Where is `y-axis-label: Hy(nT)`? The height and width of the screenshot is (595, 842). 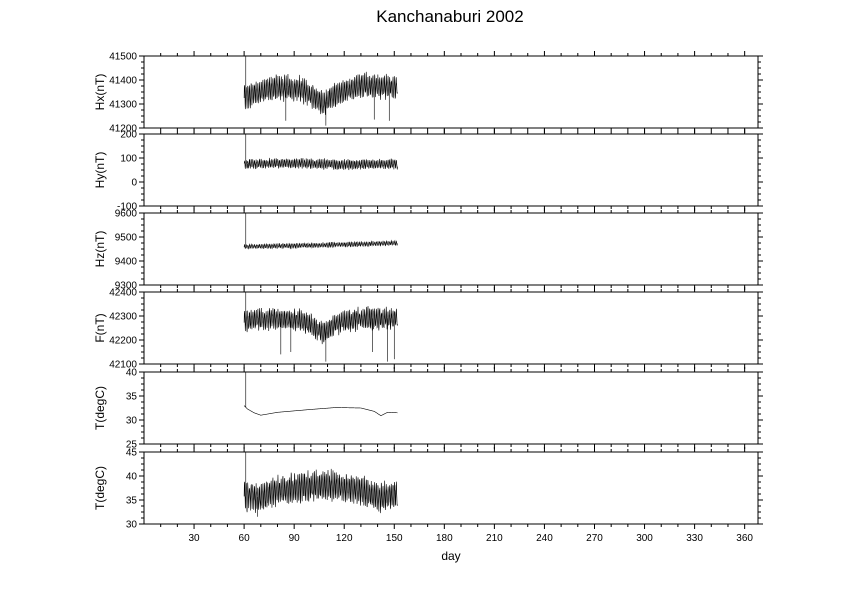
y-axis-label: Hy(nT) is located at coordinates (100, 170).